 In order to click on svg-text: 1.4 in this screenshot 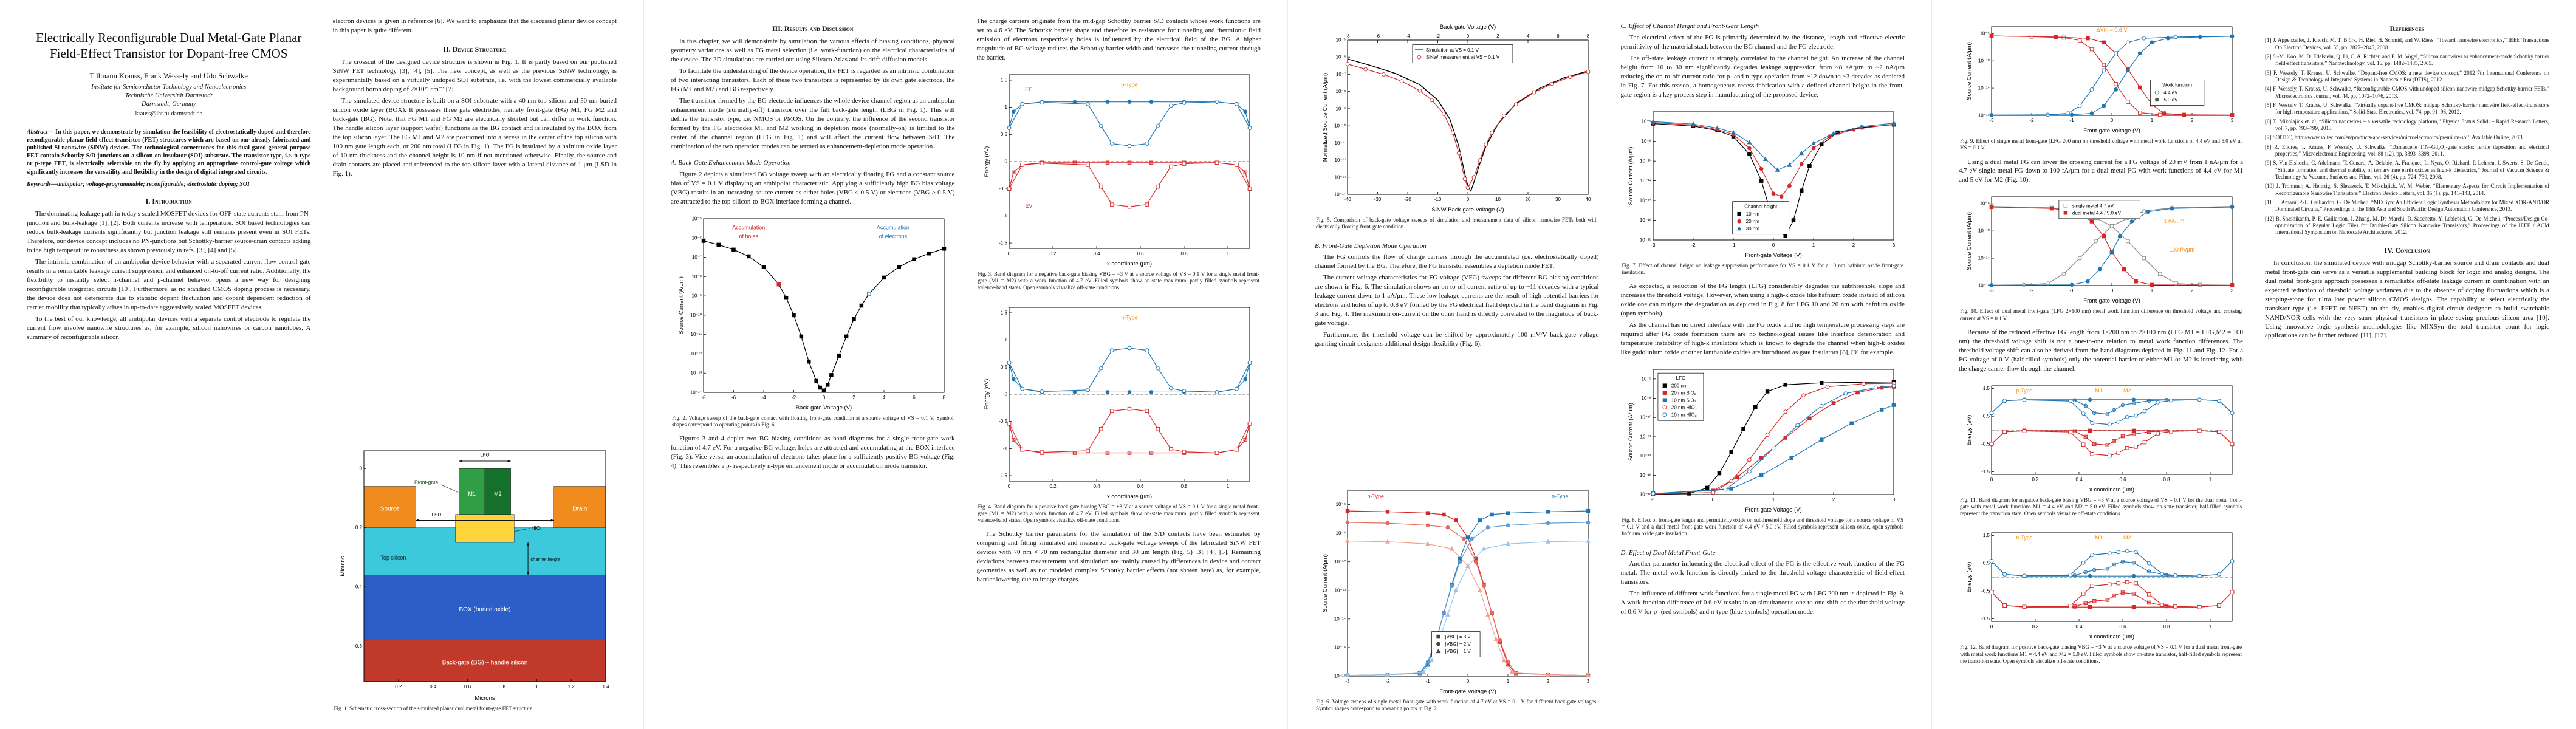, I will do `click(606, 687)`.